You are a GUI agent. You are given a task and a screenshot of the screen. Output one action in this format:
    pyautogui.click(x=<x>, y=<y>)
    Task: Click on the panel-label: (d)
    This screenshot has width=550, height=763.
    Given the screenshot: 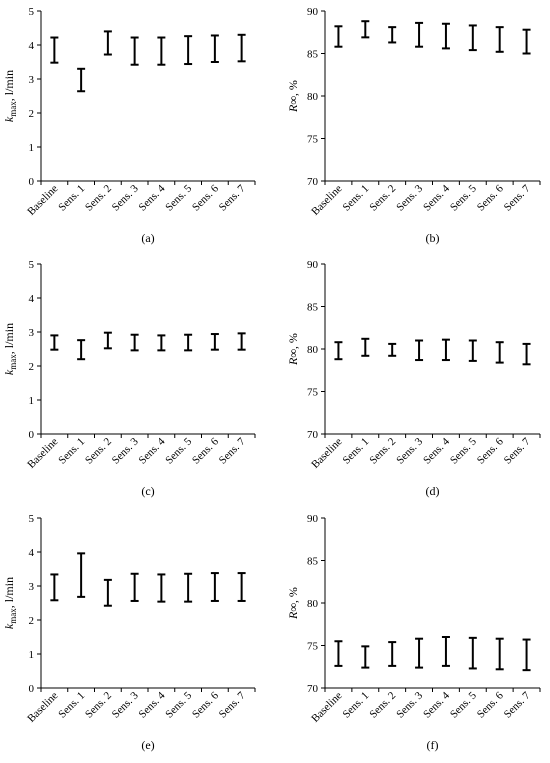 What is the action you would take?
    pyautogui.click(x=433, y=491)
    